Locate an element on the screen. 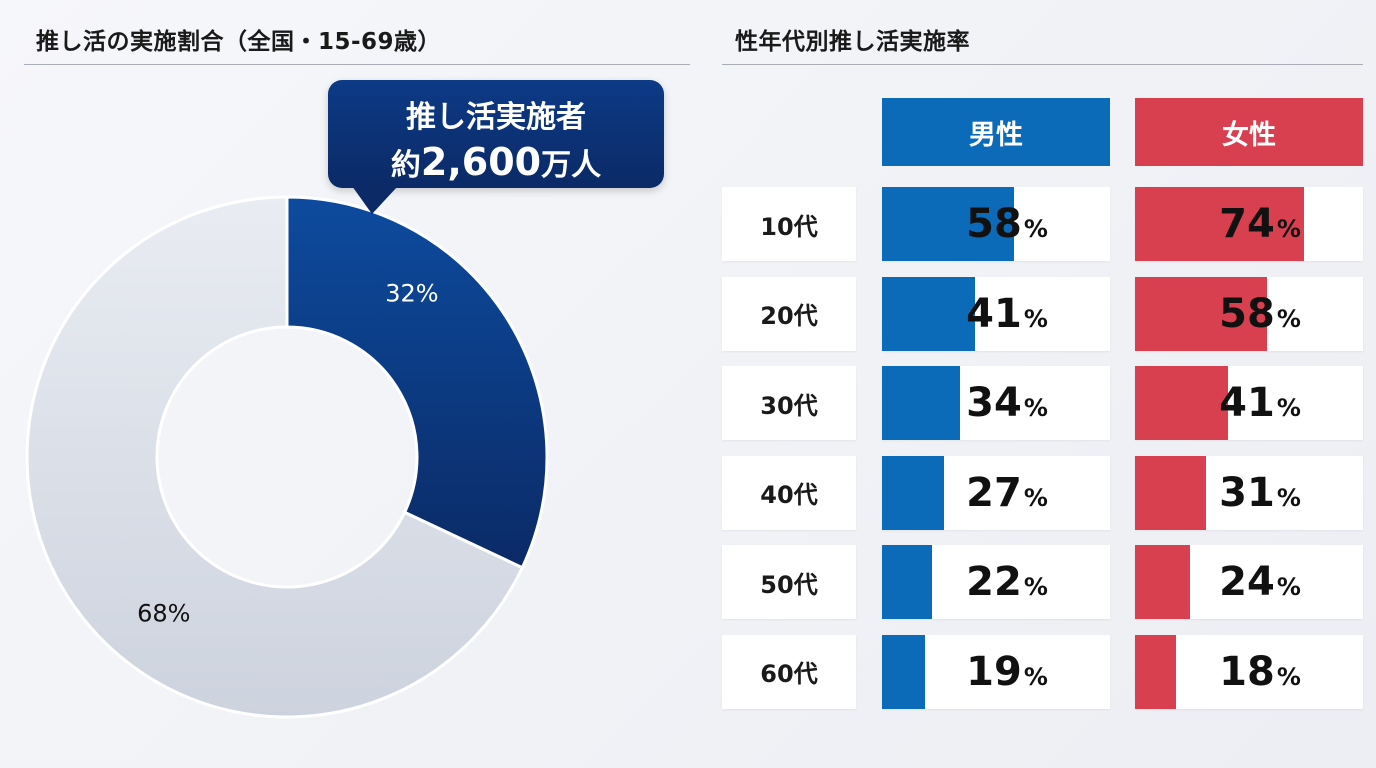 This screenshot has height=768, width=1376. male-value-label: 27% is located at coordinates (1007, 492).